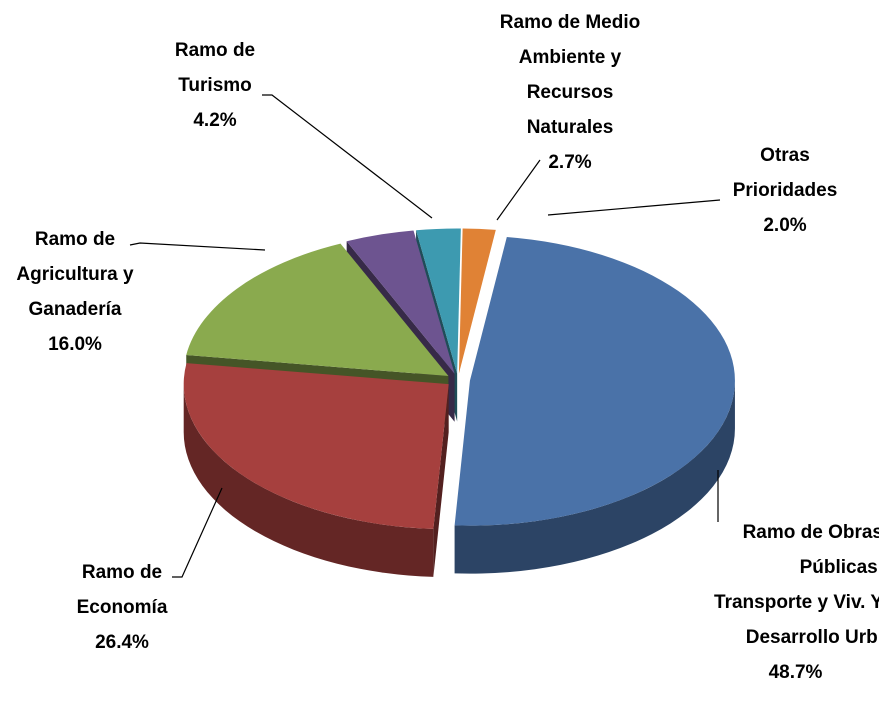 The height and width of the screenshot is (705, 879). I want to click on slice-label: Otras Prioridades 2.0%, so click(785, 190).